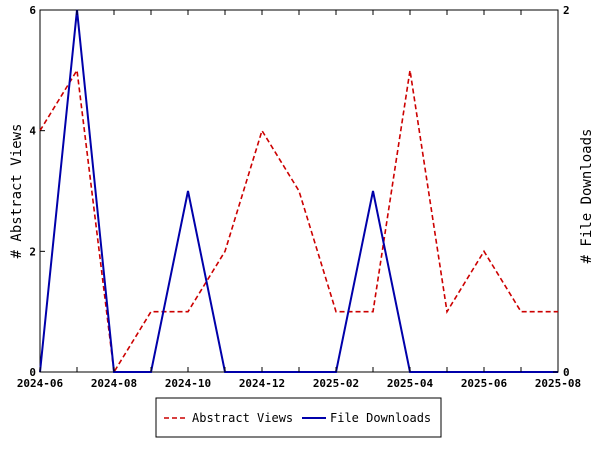 The image size is (600, 454). I want to click on y-axis-left-title: # Abstract Views, so click(17, 191).